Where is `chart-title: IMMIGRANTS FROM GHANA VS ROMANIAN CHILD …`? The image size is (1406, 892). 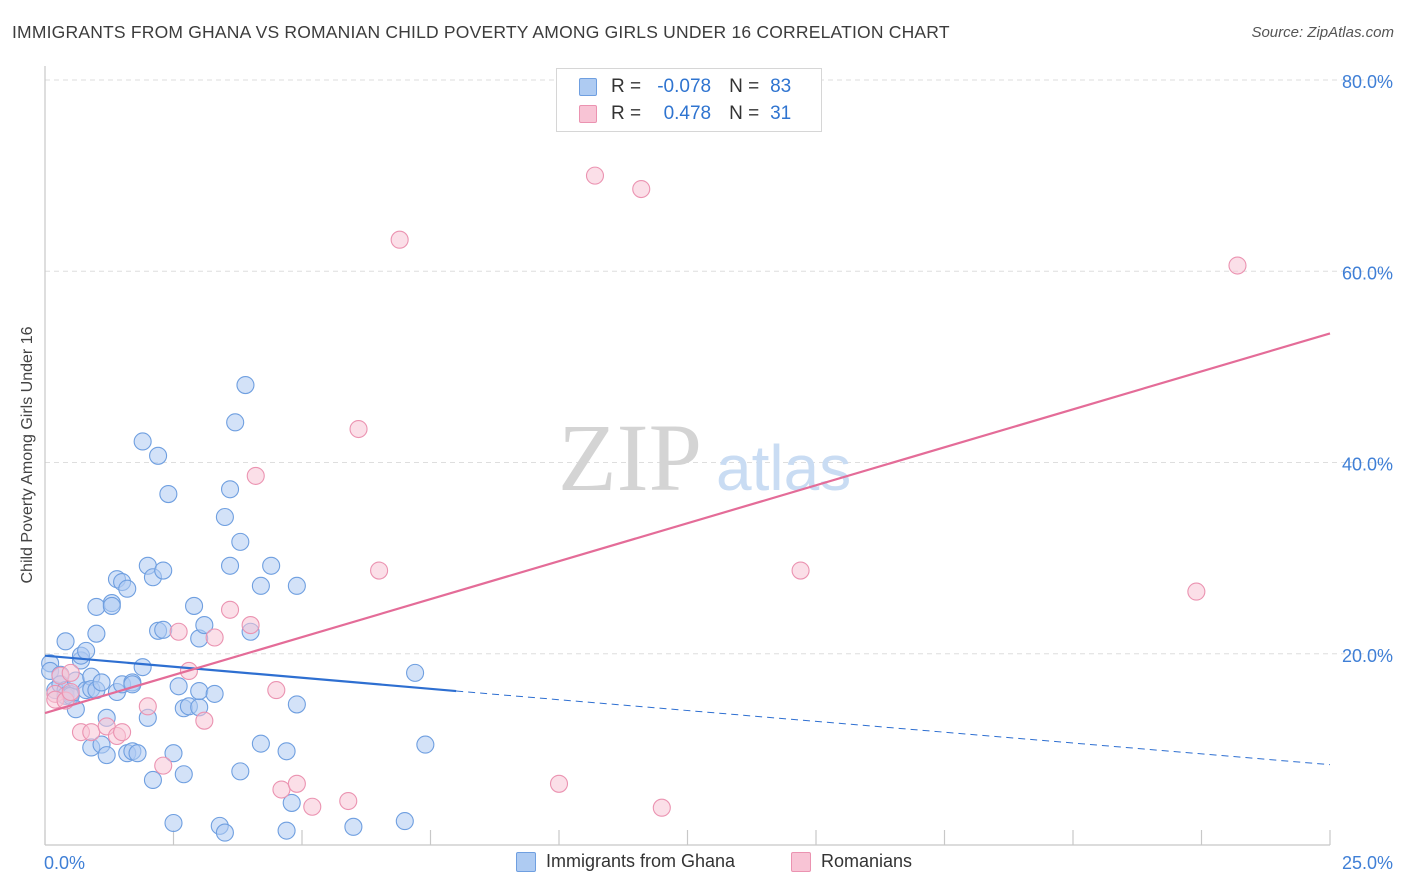 chart-title: IMMIGRANTS FROM GHANA VS ROMANIAN CHILD … is located at coordinates (481, 32).